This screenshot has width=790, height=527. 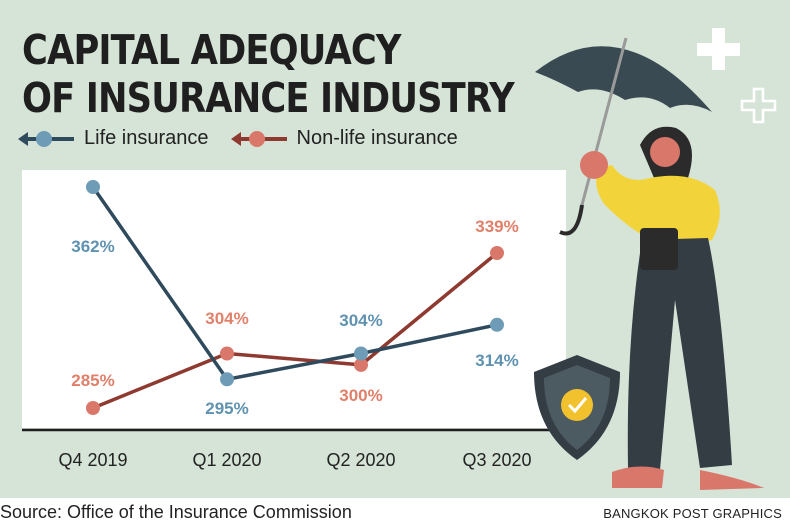 I want to click on plus-icon, so click(x=718, y=49).